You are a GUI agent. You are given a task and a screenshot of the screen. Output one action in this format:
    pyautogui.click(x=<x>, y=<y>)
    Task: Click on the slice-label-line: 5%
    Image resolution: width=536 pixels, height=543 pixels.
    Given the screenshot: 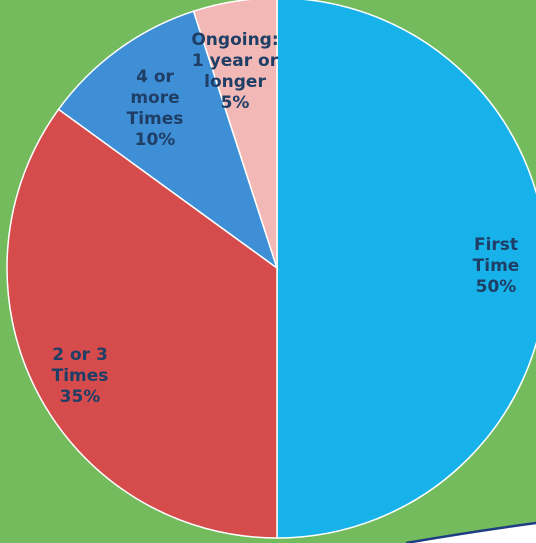 What is the action you would take?
    pyautogui.click(x=235, y=103)
    